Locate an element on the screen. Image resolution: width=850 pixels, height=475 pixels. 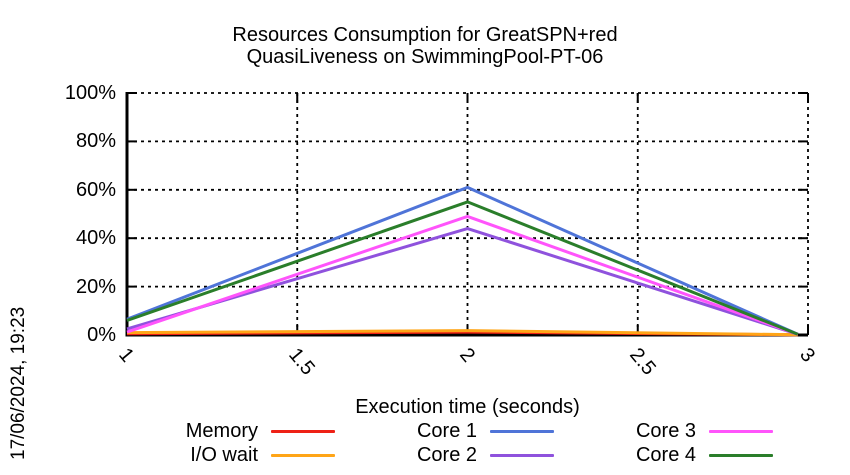
y-tick-label: 100% is located at coordinates (90, 93).